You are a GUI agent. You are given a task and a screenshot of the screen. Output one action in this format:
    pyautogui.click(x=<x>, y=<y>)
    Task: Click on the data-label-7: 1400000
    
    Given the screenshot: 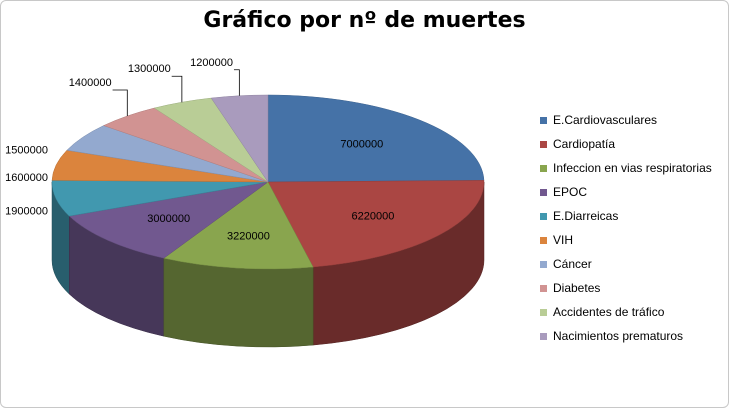 What is the action you would take?
    pyautogui.click(x=90, y=83)
    